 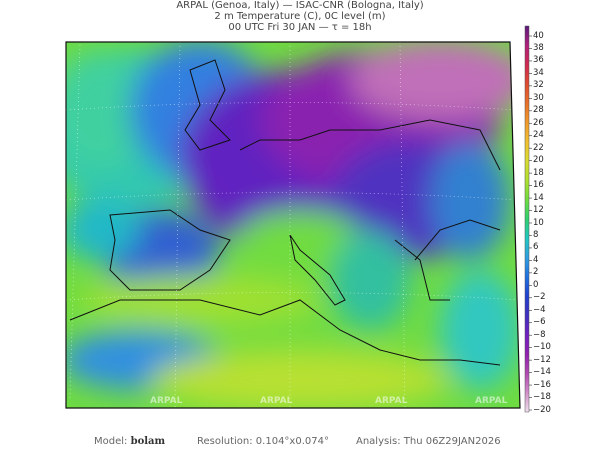 What do you see at coordinates (536, 284) in the screenshot?
I see `colorbar-tick-label: 0` at bounding box center [536, 284].